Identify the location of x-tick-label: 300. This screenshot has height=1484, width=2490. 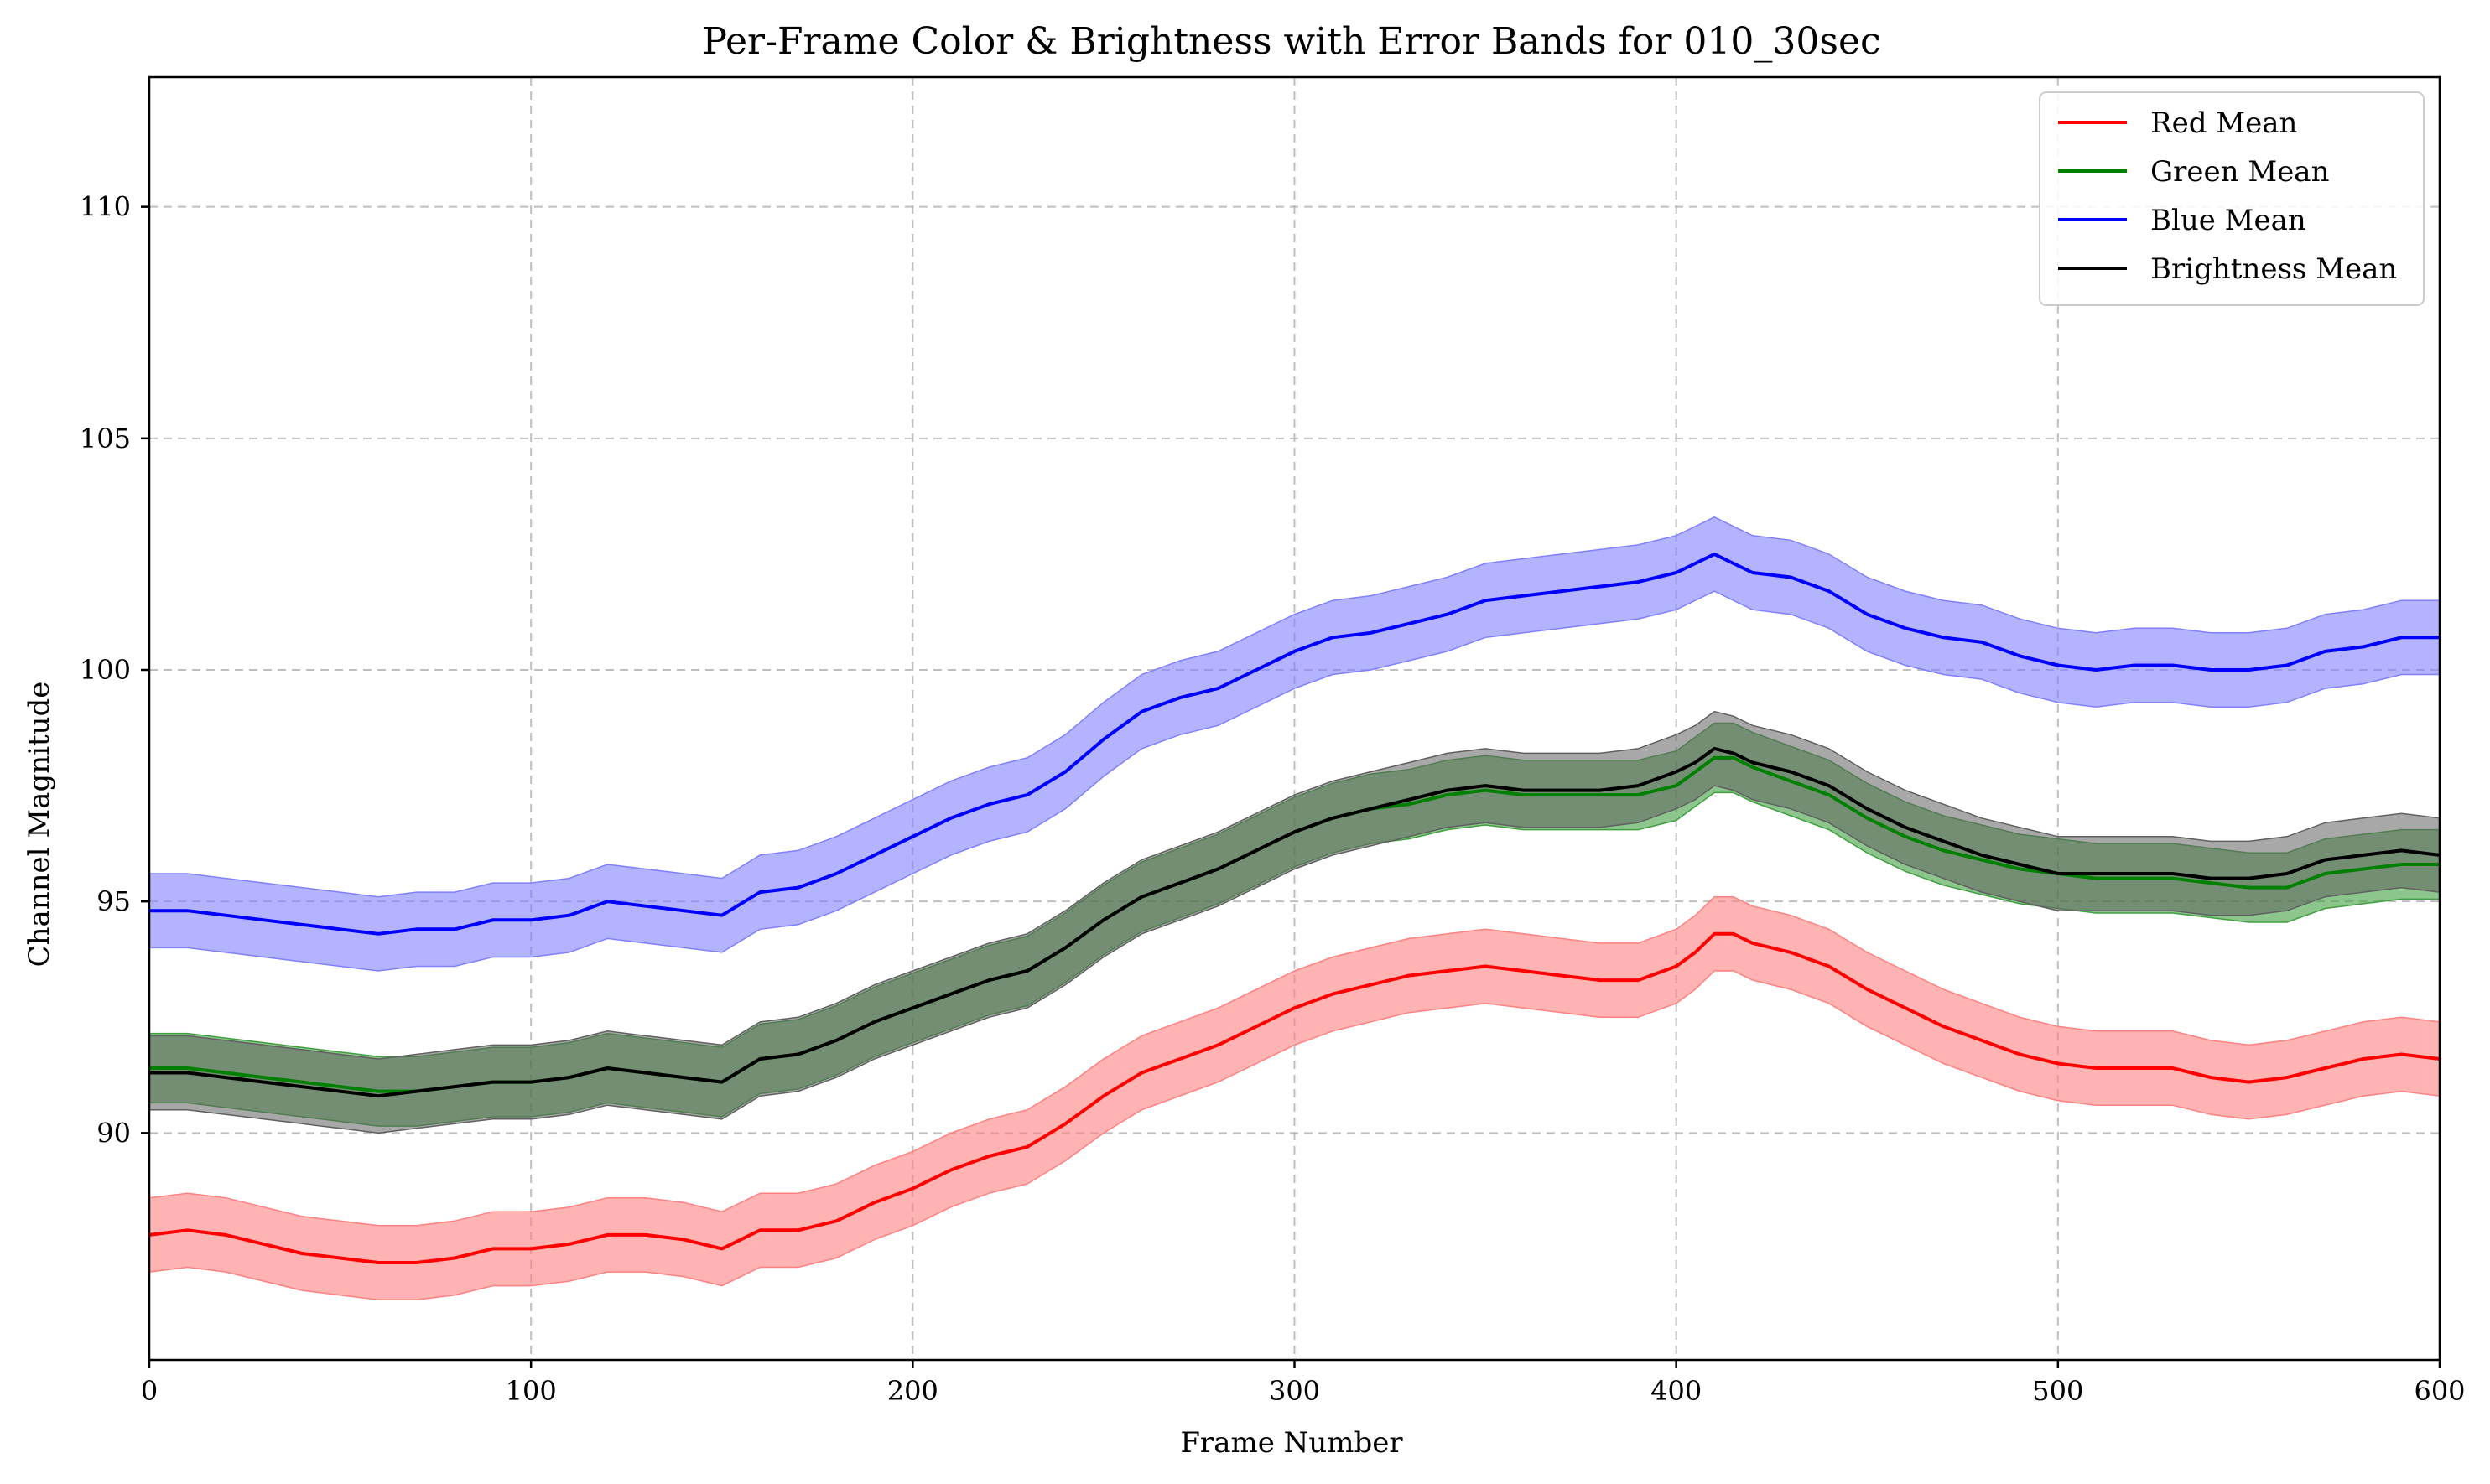
(1294, 1391).